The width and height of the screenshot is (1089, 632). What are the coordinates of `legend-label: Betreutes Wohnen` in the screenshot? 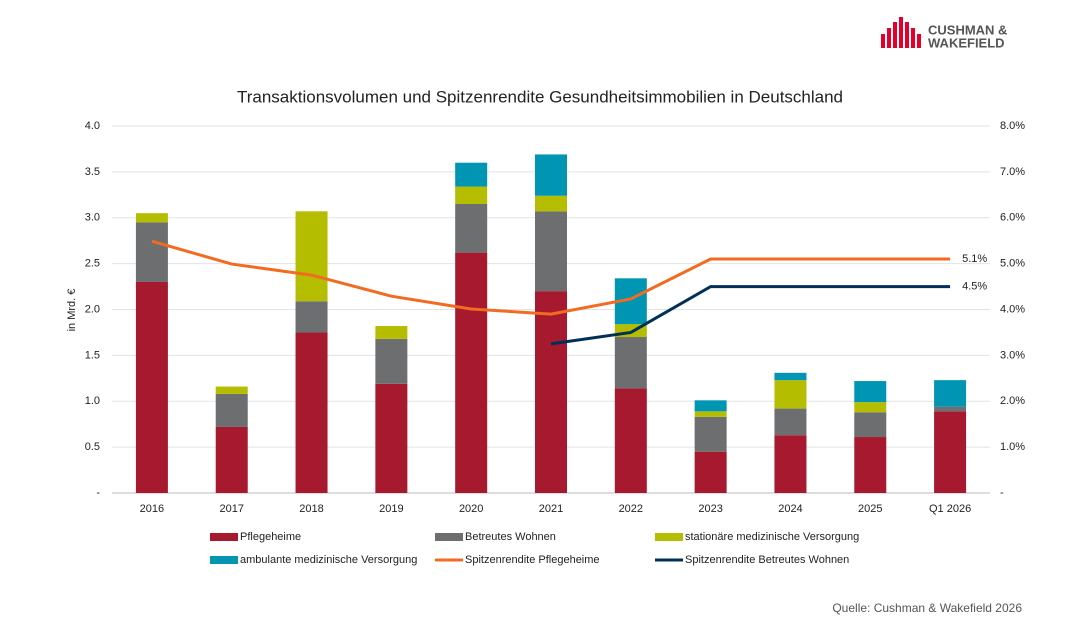 It's located at (510, 537).